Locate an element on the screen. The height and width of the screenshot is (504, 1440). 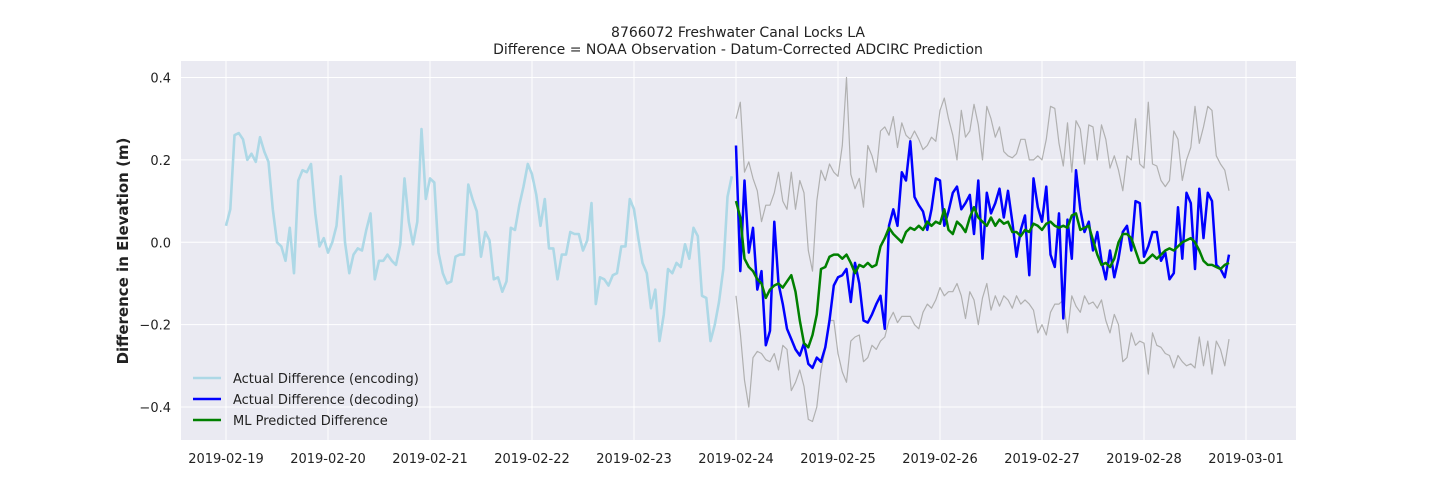
x-tick-label: 2019-02-20 is located at coordinates (328, 459).